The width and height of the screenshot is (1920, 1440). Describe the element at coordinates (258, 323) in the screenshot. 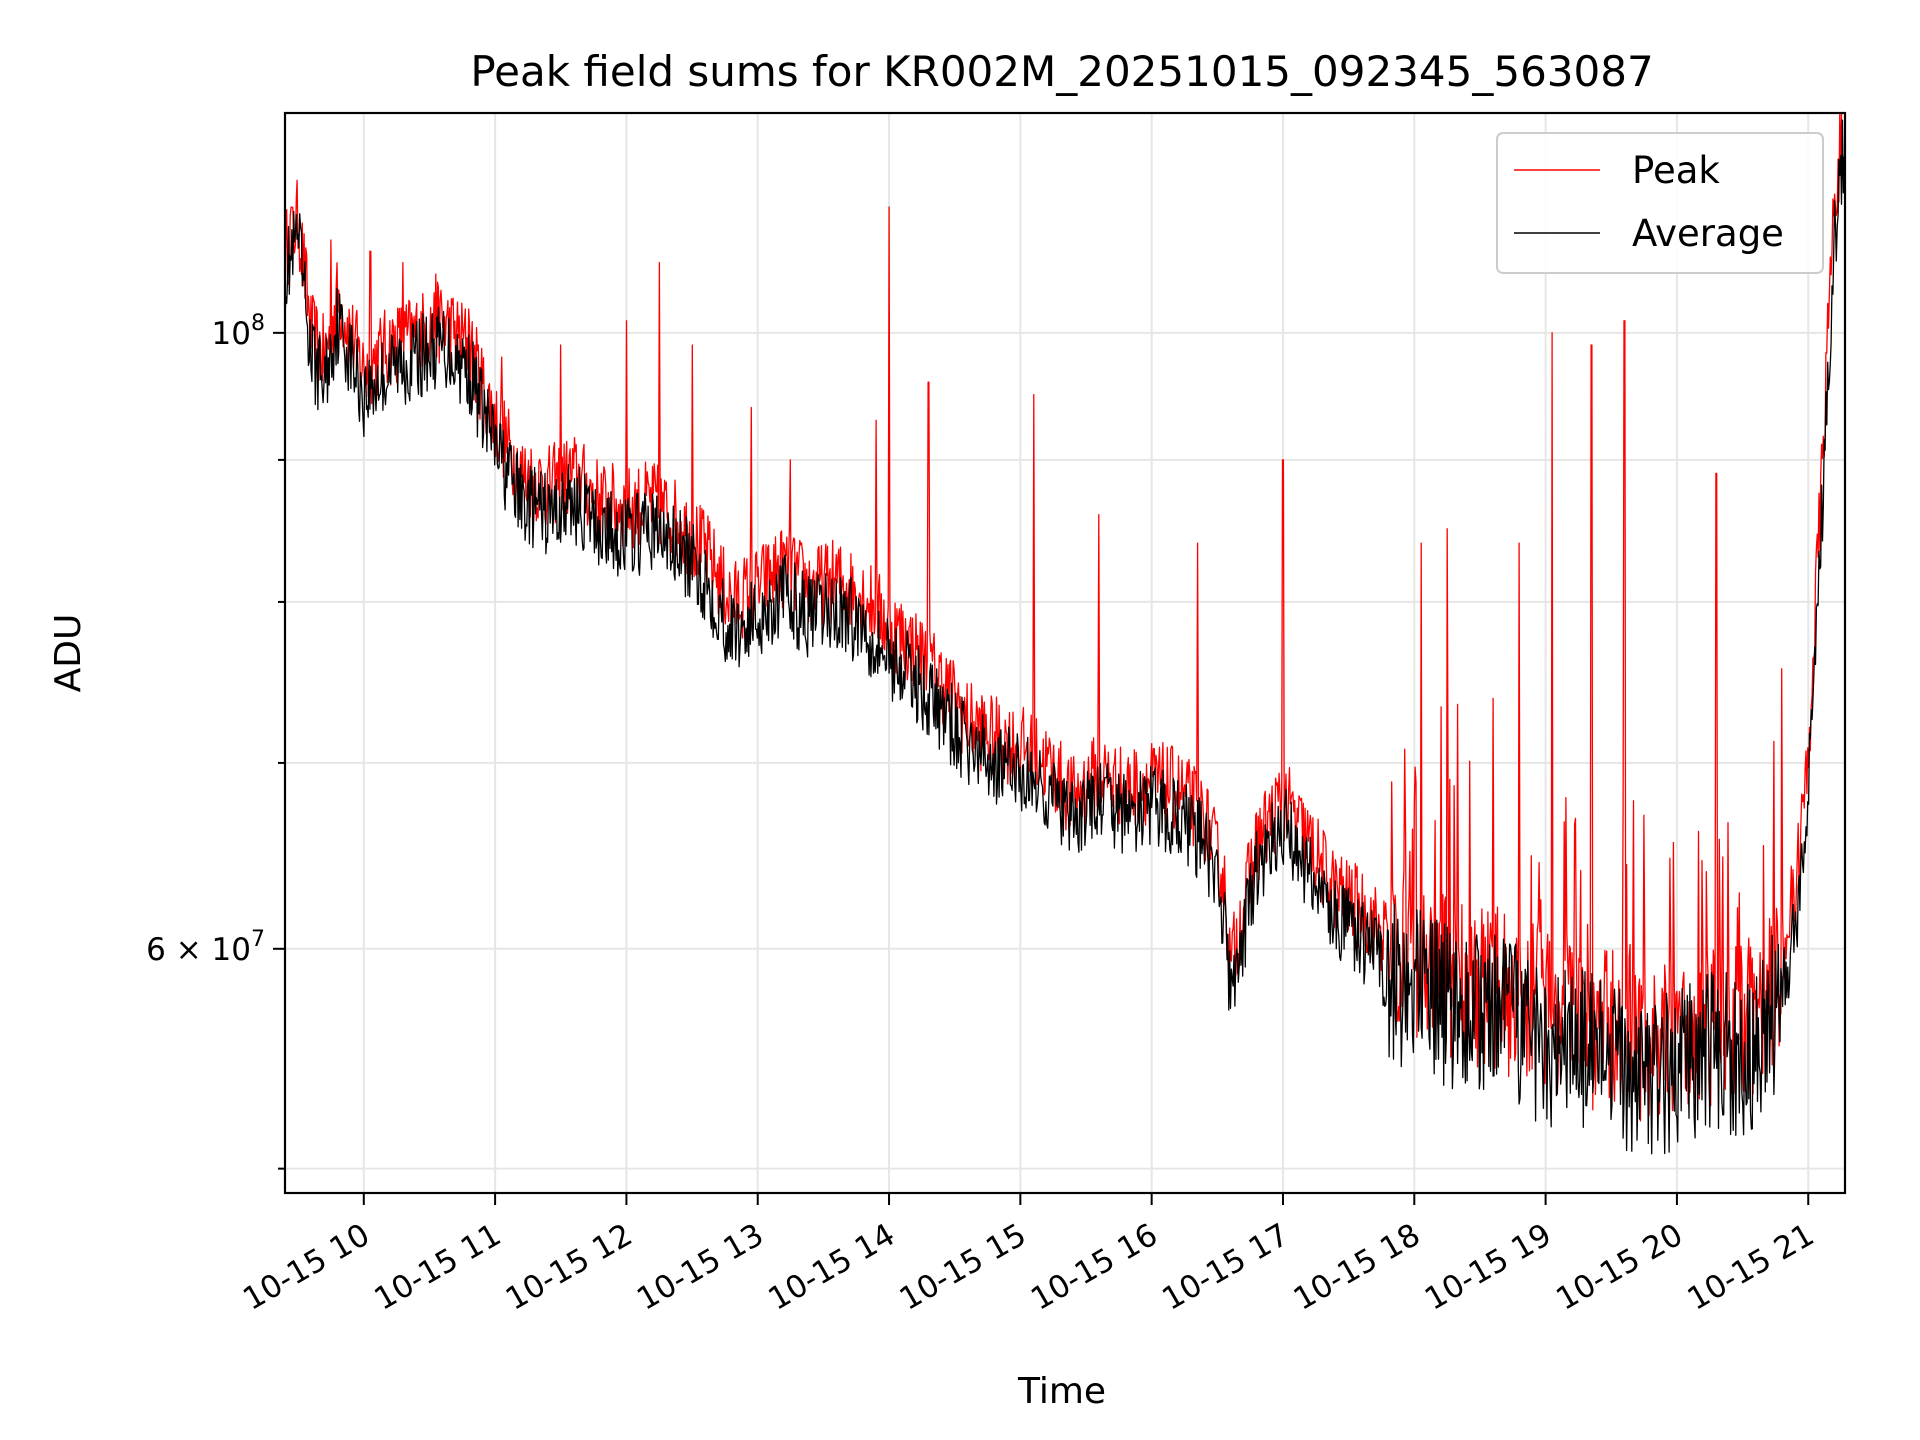

I see `y-tick-exponent: 8` at that location.